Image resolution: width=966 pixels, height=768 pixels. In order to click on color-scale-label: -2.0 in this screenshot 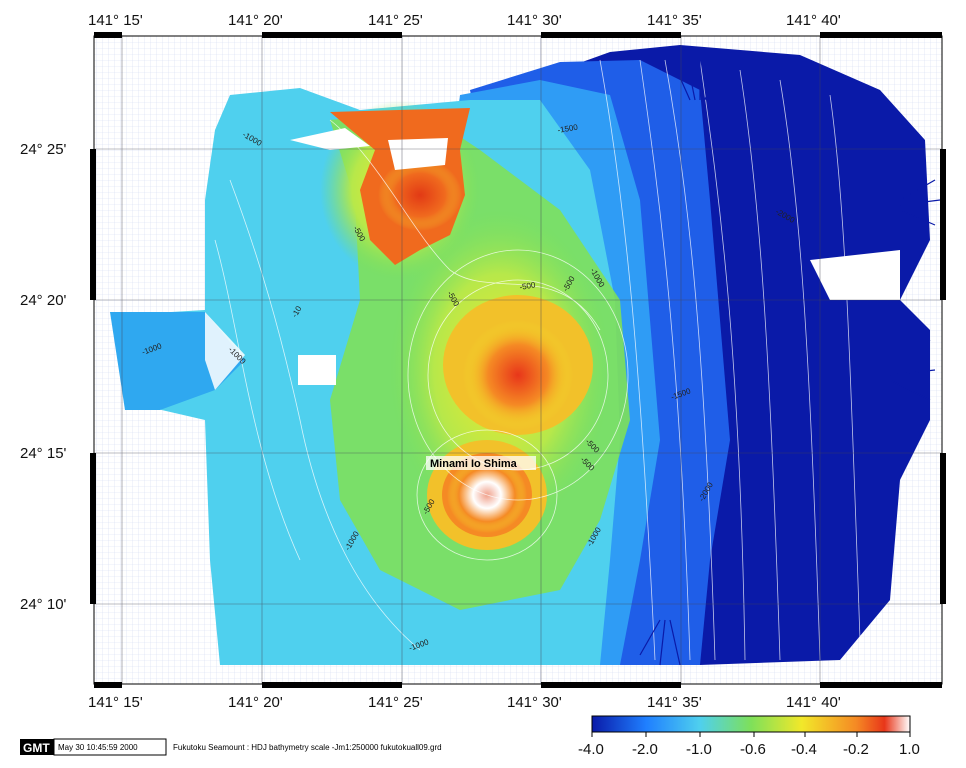, I will do `click(645, 749)`.